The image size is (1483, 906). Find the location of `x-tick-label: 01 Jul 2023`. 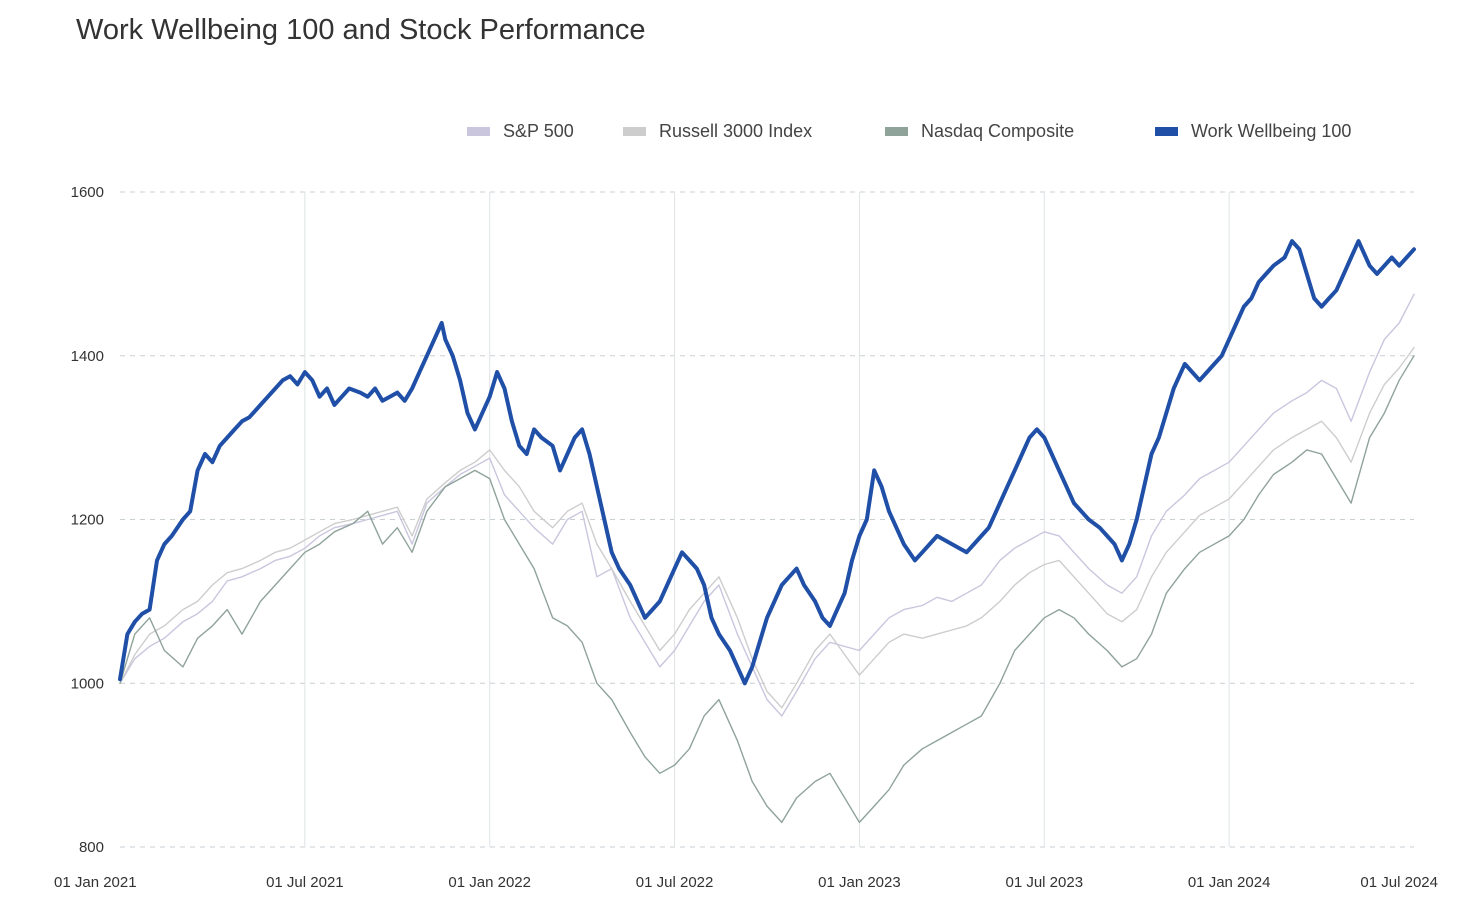

x-tick-label: 01 Jul 2023 is located at coordinates (1044, 882).